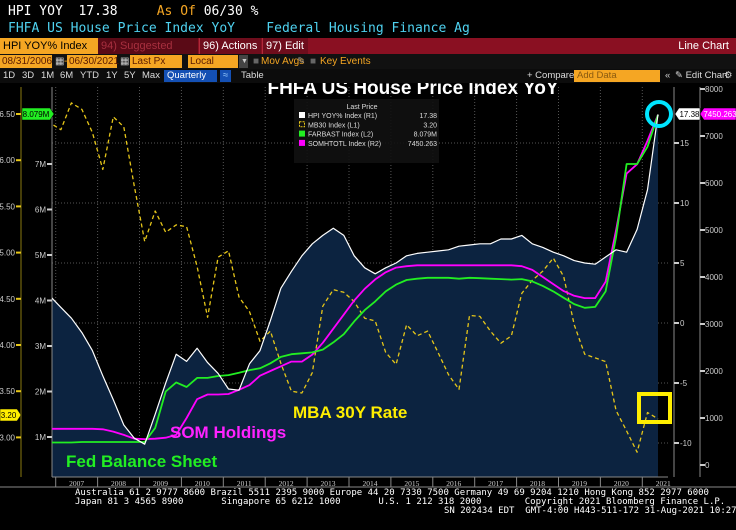 Image resolution: width=736 pixels, height=530 pixels. What do you see at coordinates (286, 483) in the screenshot?
I see `x-tick-label: 2012` at bounding box center [286, 483].